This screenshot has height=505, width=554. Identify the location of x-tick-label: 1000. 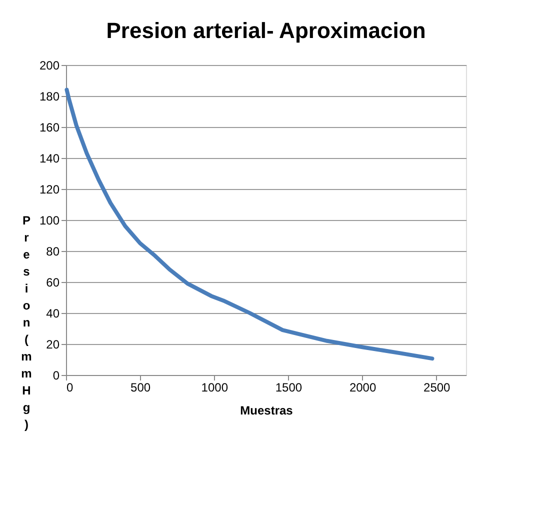
(214, 387).